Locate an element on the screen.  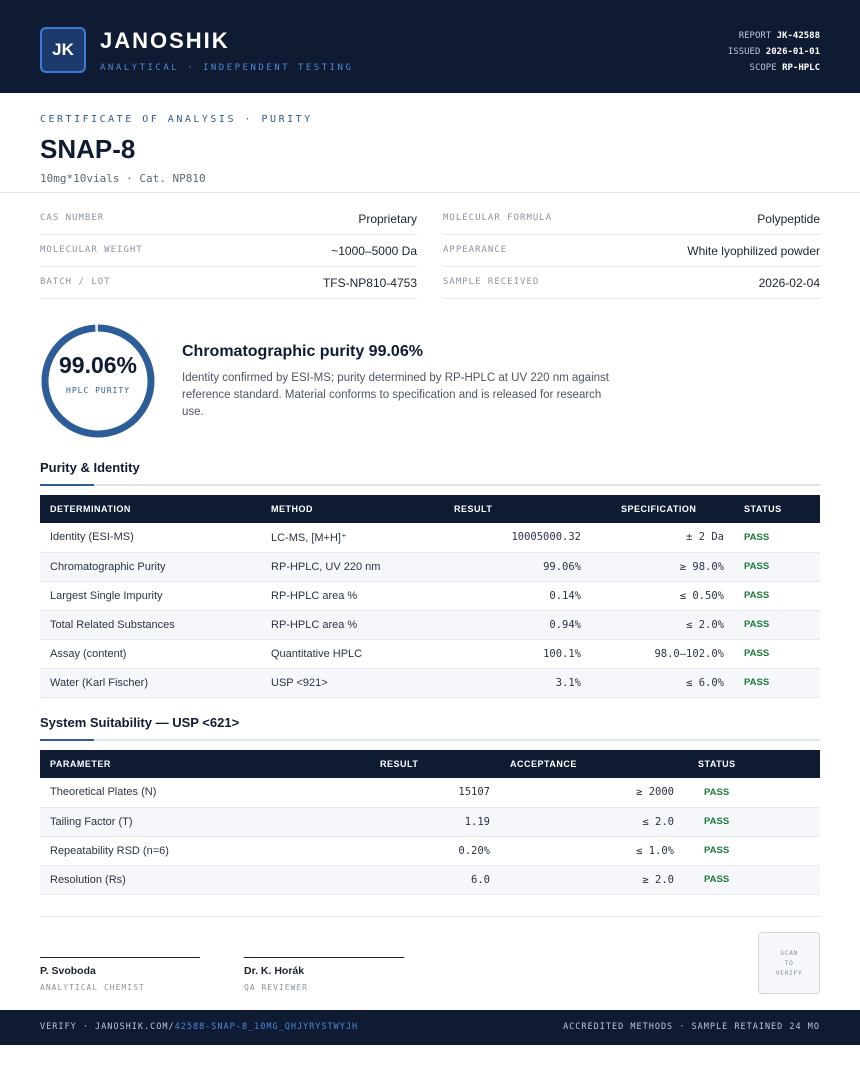
scope: SCOPE RP-HPLC is located at coordinates (784, 68).